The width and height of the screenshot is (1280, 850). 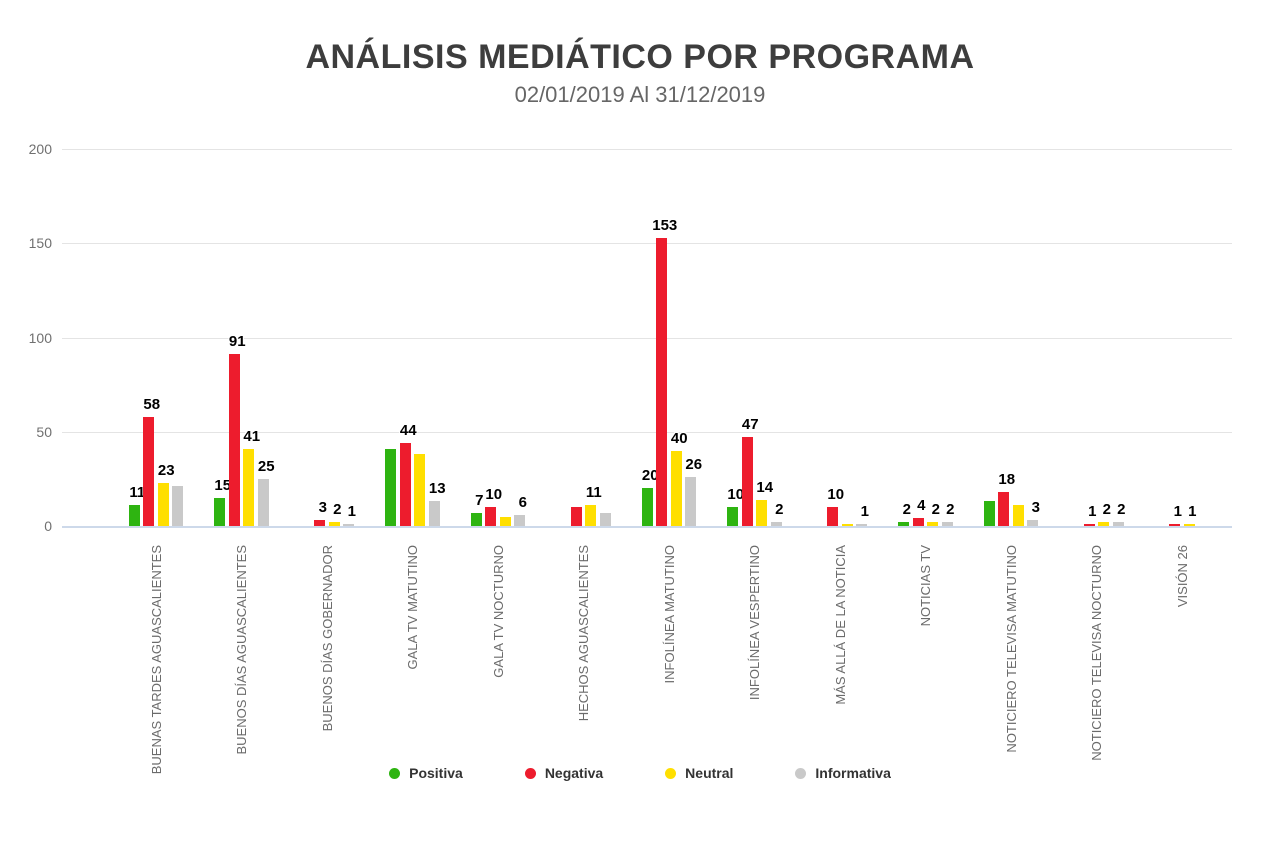 I want to click on bar-neutral-noticiero-televisa-matutino, so click(x=1018, y=515).